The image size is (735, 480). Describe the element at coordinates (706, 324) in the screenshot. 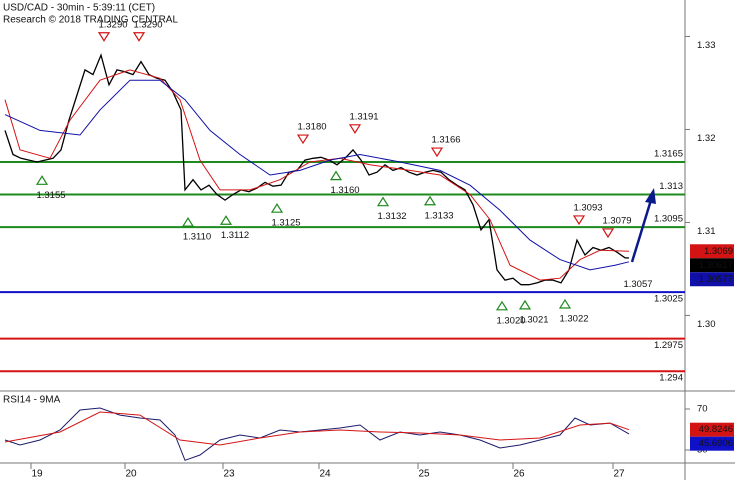

I see `y-tick-label: 1.30` at that location.